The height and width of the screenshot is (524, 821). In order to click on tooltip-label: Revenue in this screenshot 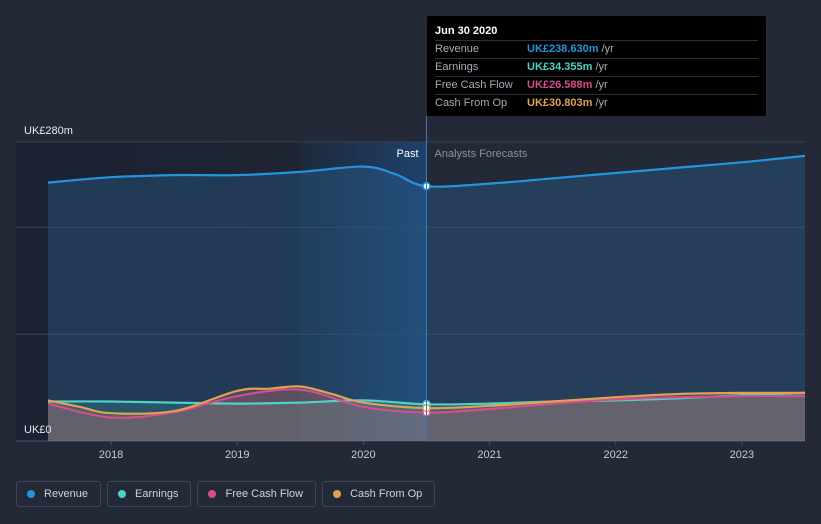, I will do `click(457, 49)`.